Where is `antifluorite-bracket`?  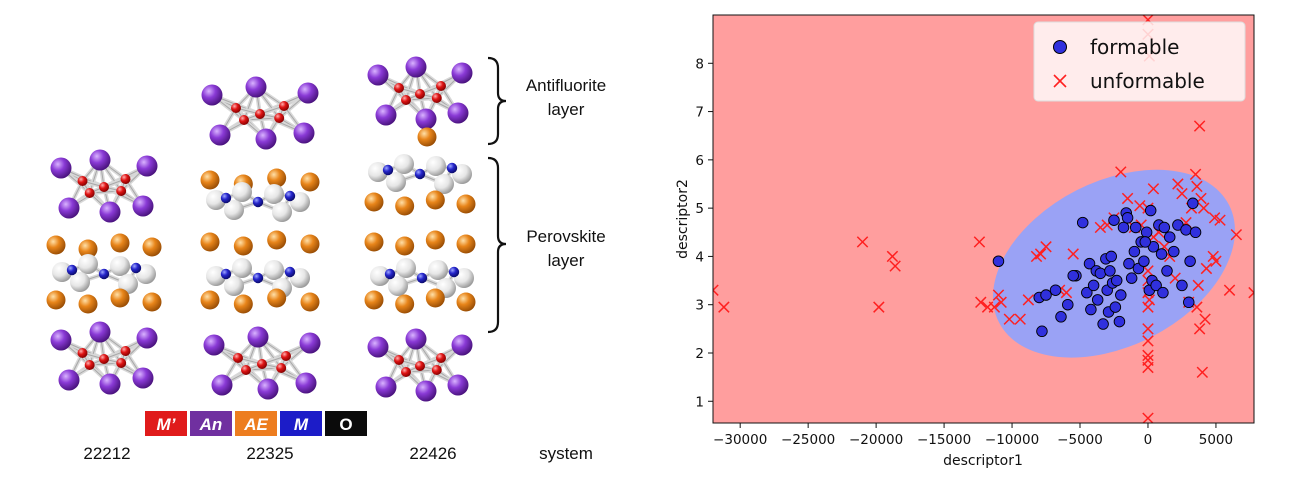 antifluorite-bracket is located at coordinates (497, 101).